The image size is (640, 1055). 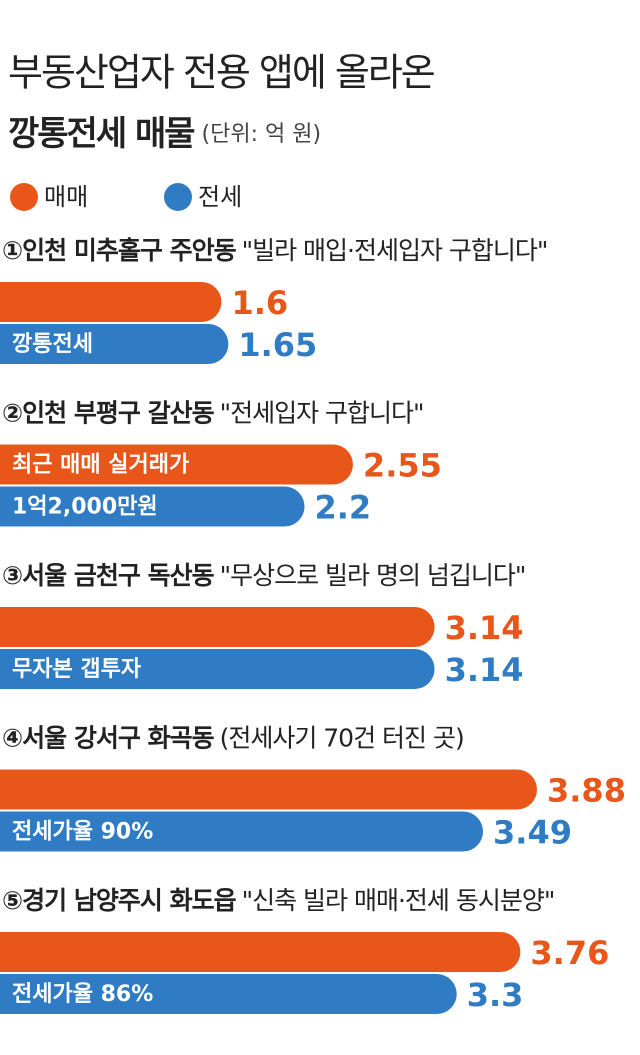 What do you see at coordinates (259, 303) in the screenshot?
I see `value-label: 1.6` at bounding box center [259, 303].